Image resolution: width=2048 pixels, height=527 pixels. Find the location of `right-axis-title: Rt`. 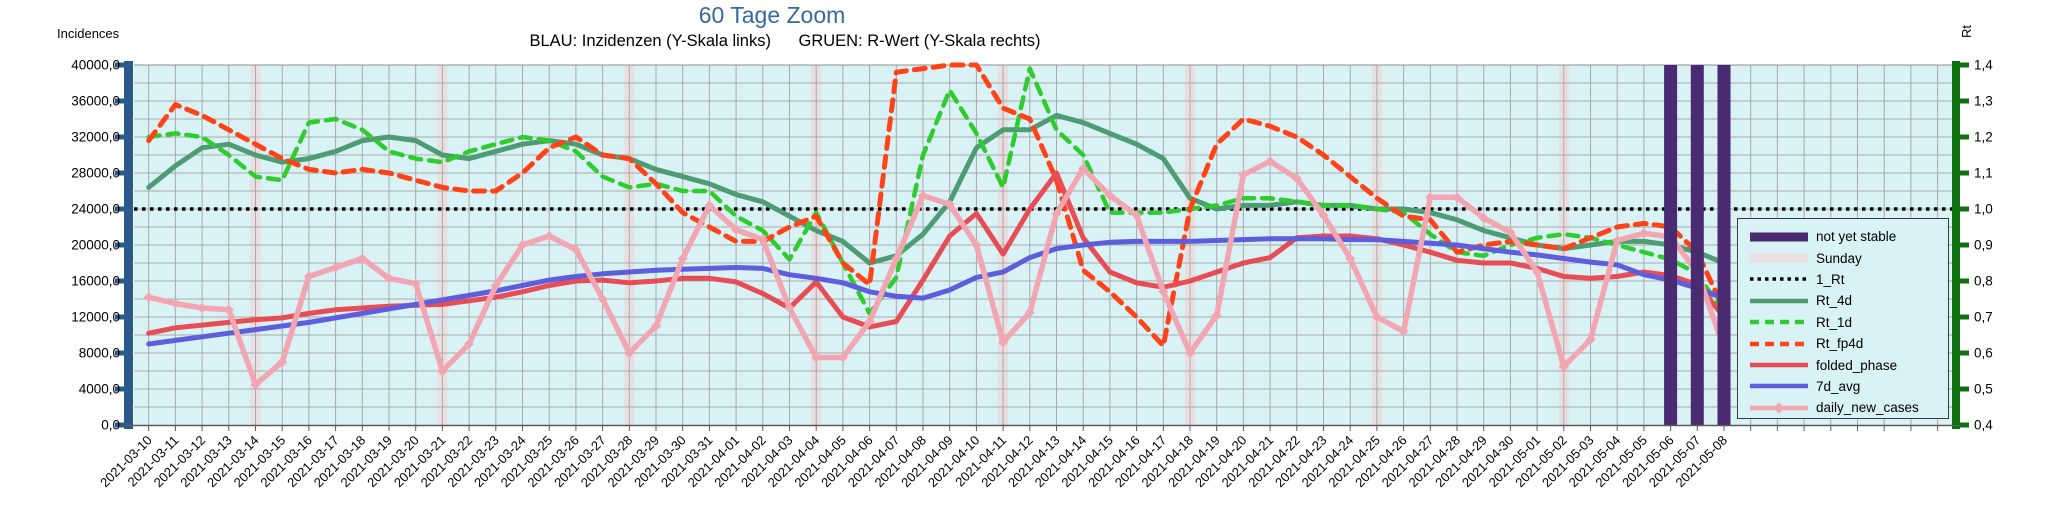

right-axis-title: Rt is located at coordinates (1966, 31).